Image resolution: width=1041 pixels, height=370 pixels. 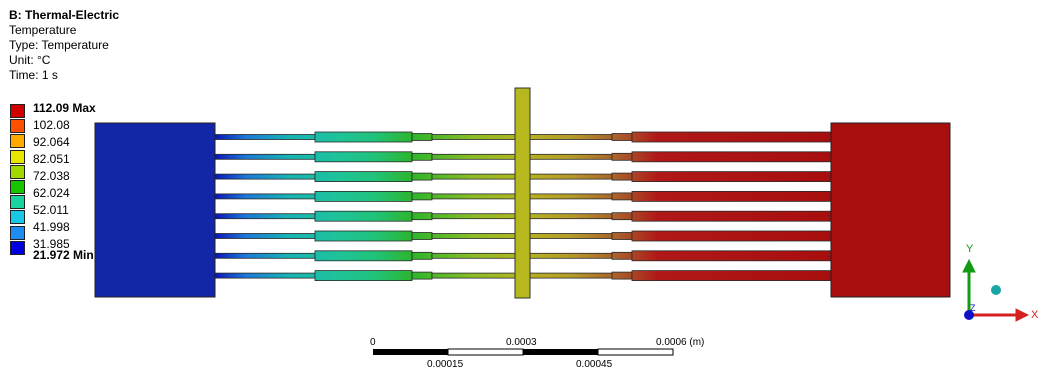 I want to click on legend-label: 102.08, so click(x=51, y=125).